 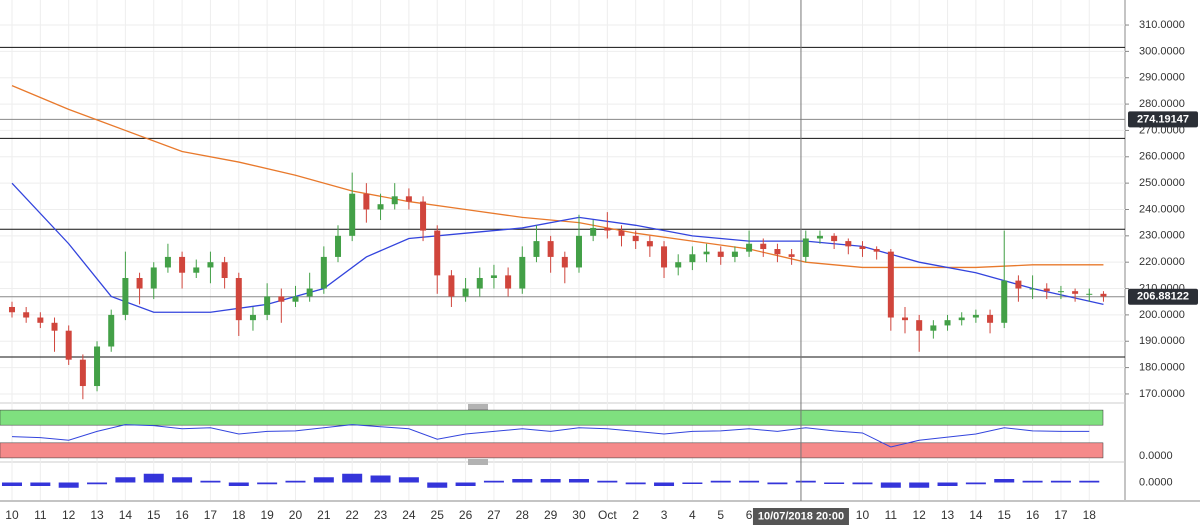 I want to click on x-tick-label: 21, so click(x=324, y=515).